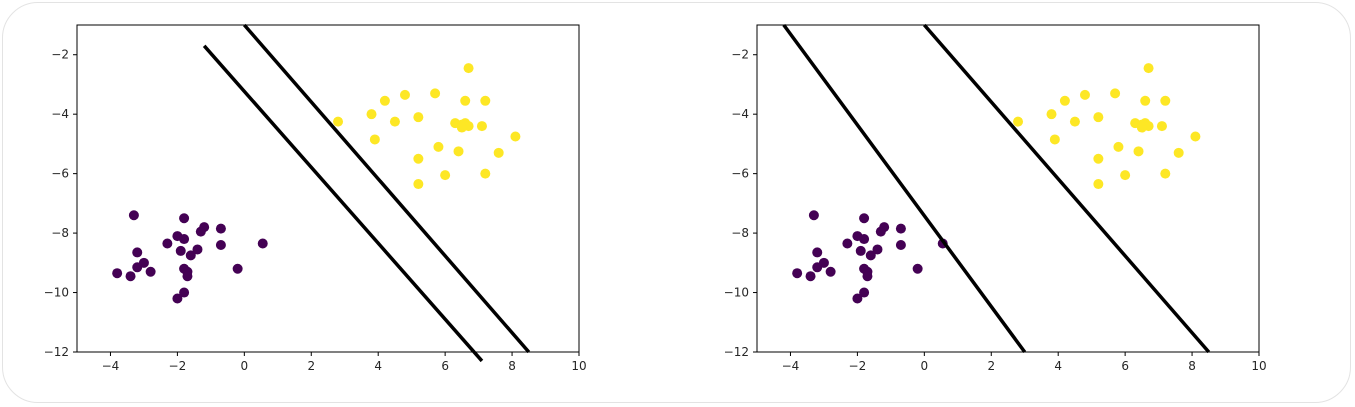  I want to click on x-tick-label-left-0: −4, so click(111, 366).